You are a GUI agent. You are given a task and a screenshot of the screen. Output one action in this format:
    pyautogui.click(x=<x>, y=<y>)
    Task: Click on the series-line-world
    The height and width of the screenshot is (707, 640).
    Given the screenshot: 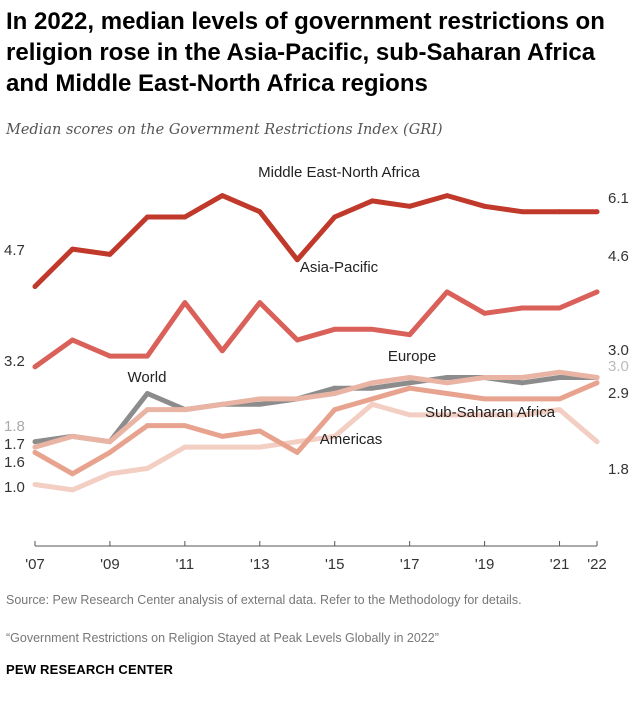 What is the action you would take?
    pyautogui.click(x=316, y=410)
    